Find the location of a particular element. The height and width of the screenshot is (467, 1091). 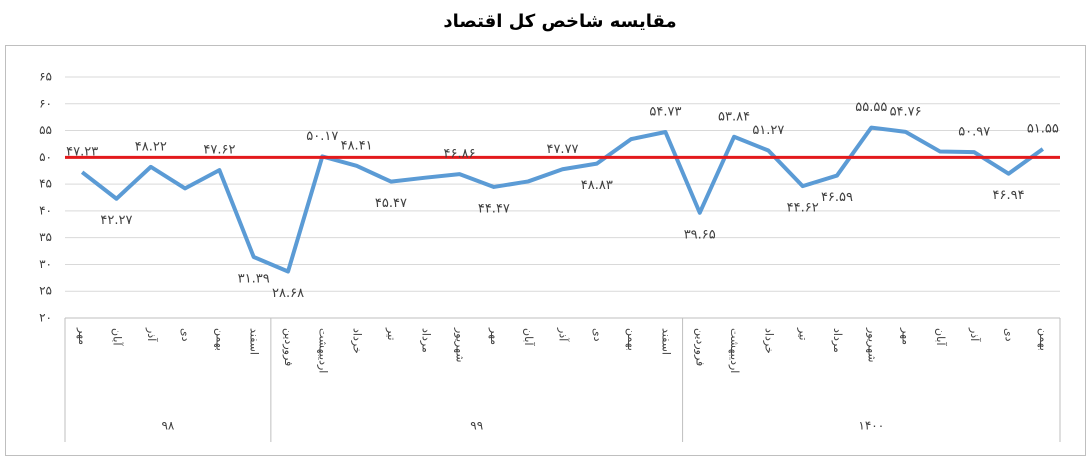

data-label: ۴۶.۹۴ is located at coordinates (1009, 195).